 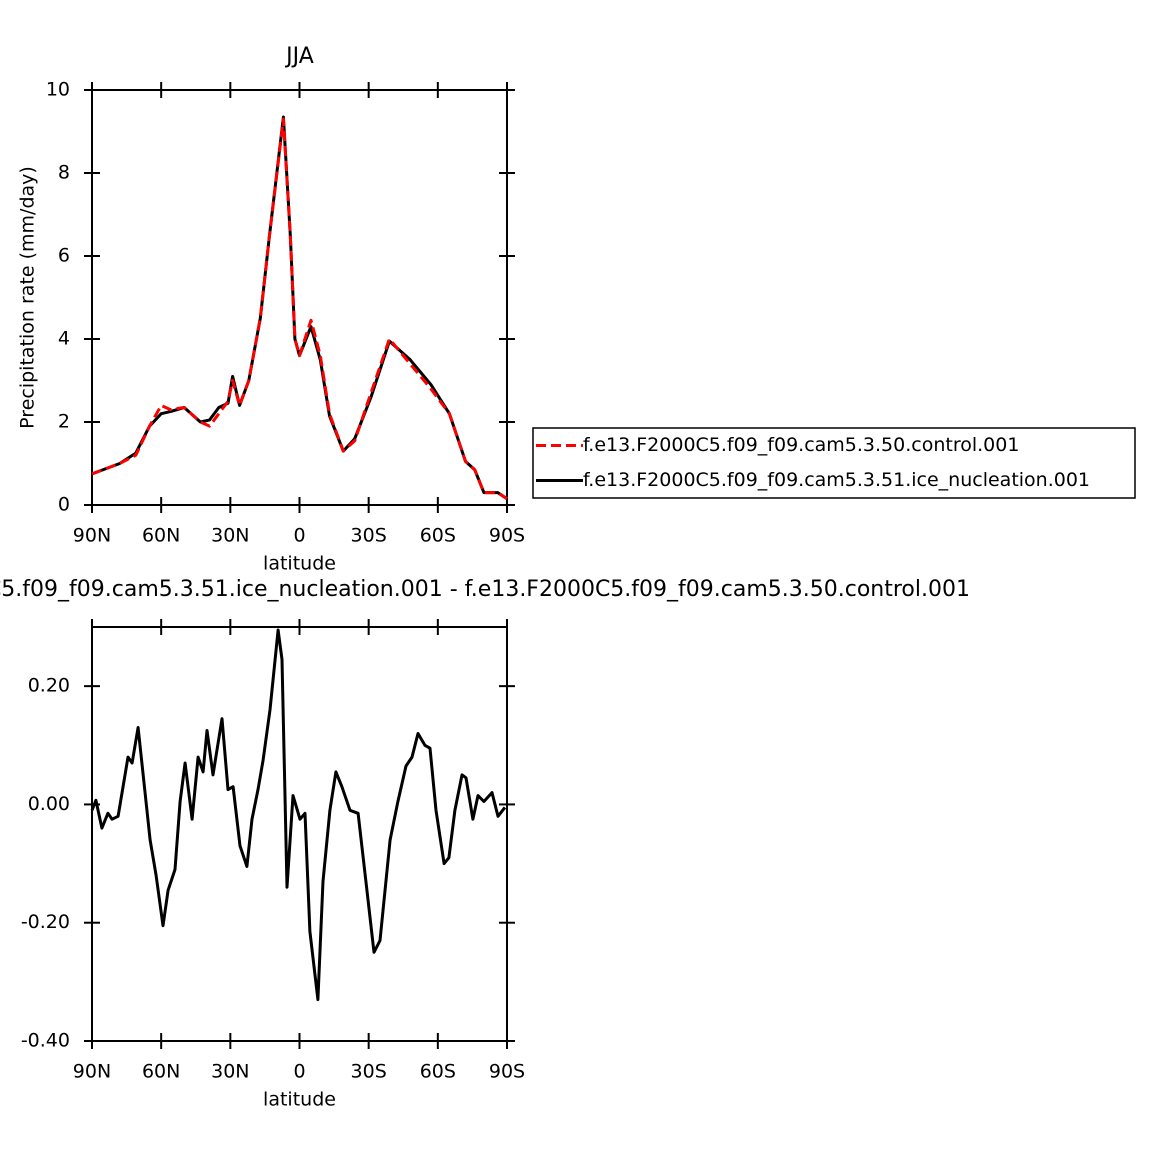 What do you see at coordinates (64, 422) in the screenshot?
I see `y-tick-label: 2` at bounding box center [64, 422].